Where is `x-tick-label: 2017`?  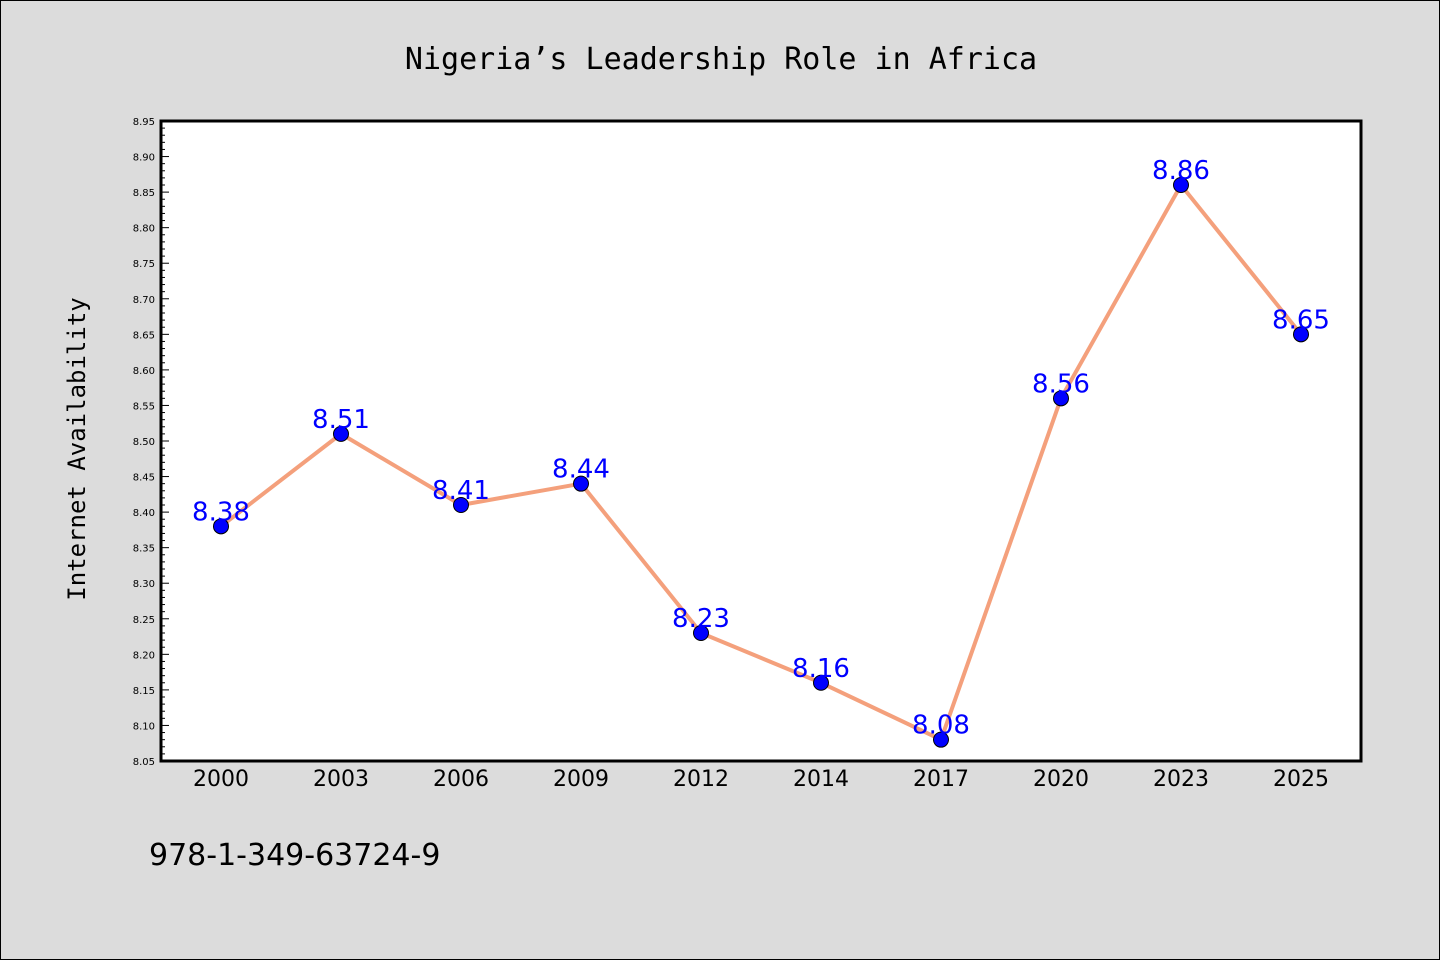 x-tick-label: 2017 is located at coordinates (941, 779).